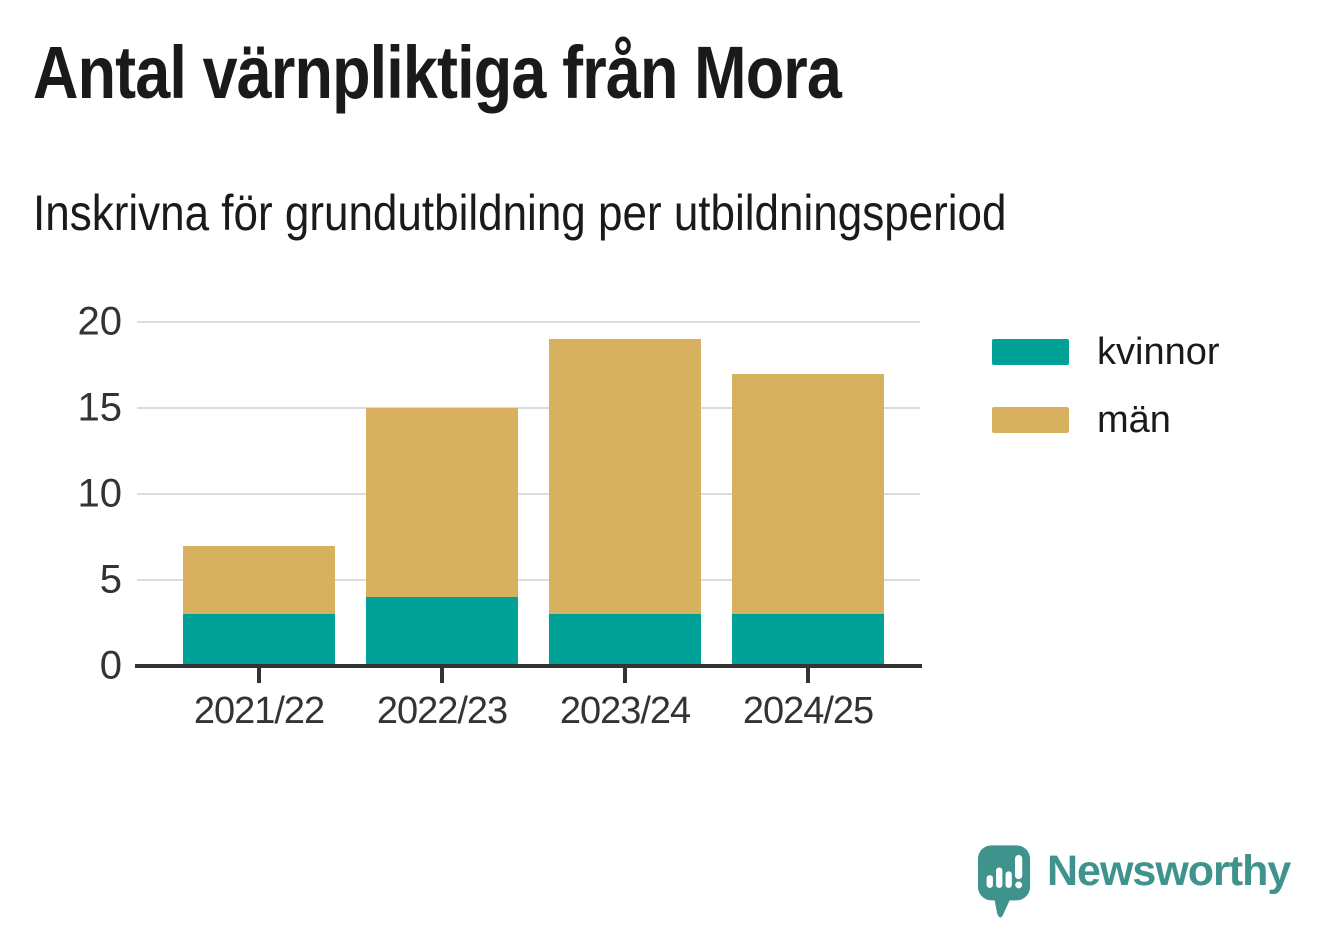 Image resolution: width=1322 pixels, height=939 pixels. I want to click on y-tick-label: 10, so click(100, 493).